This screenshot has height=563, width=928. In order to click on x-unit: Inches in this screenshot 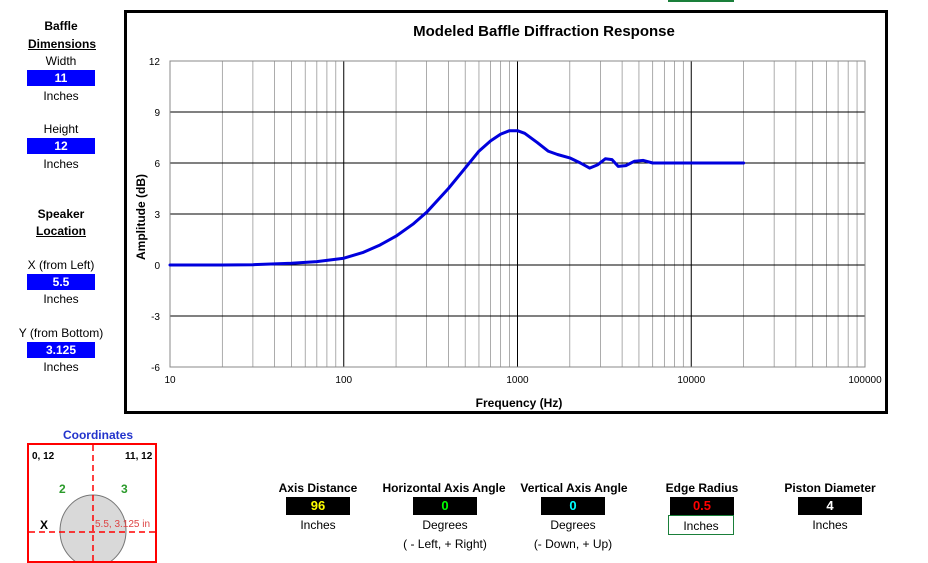, I will do `click(61, 299)`.